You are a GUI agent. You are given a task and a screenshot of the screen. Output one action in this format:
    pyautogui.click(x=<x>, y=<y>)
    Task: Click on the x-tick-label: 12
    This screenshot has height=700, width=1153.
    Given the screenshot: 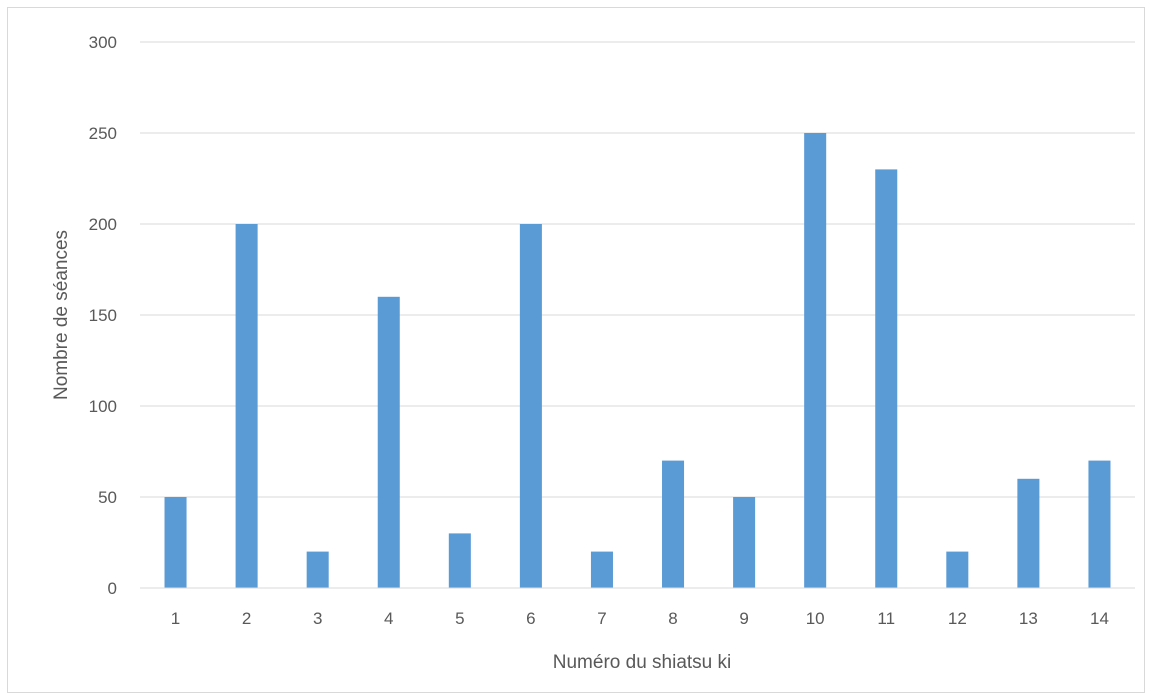 What is the action you would take?
    pyautogui.click(x=957, y=618)
    